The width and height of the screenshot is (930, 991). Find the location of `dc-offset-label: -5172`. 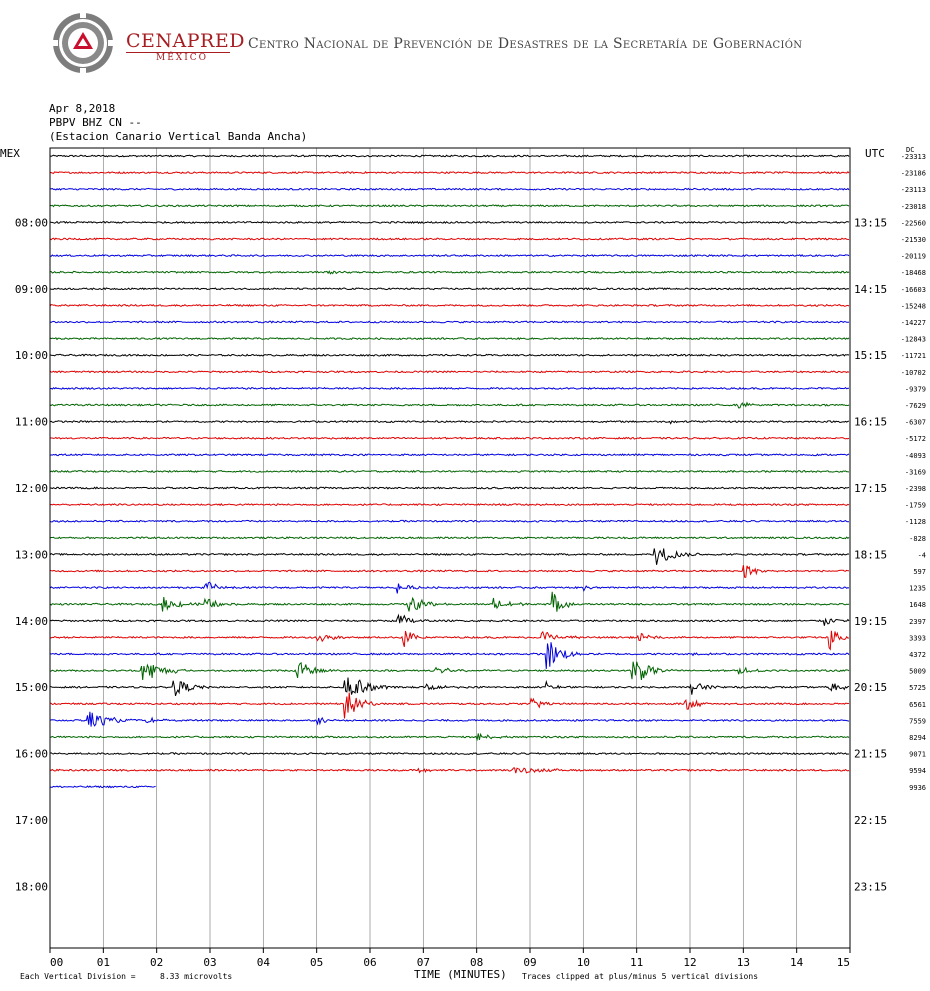

dc-offset-label: -5172 is located at coordinates (915, 439).